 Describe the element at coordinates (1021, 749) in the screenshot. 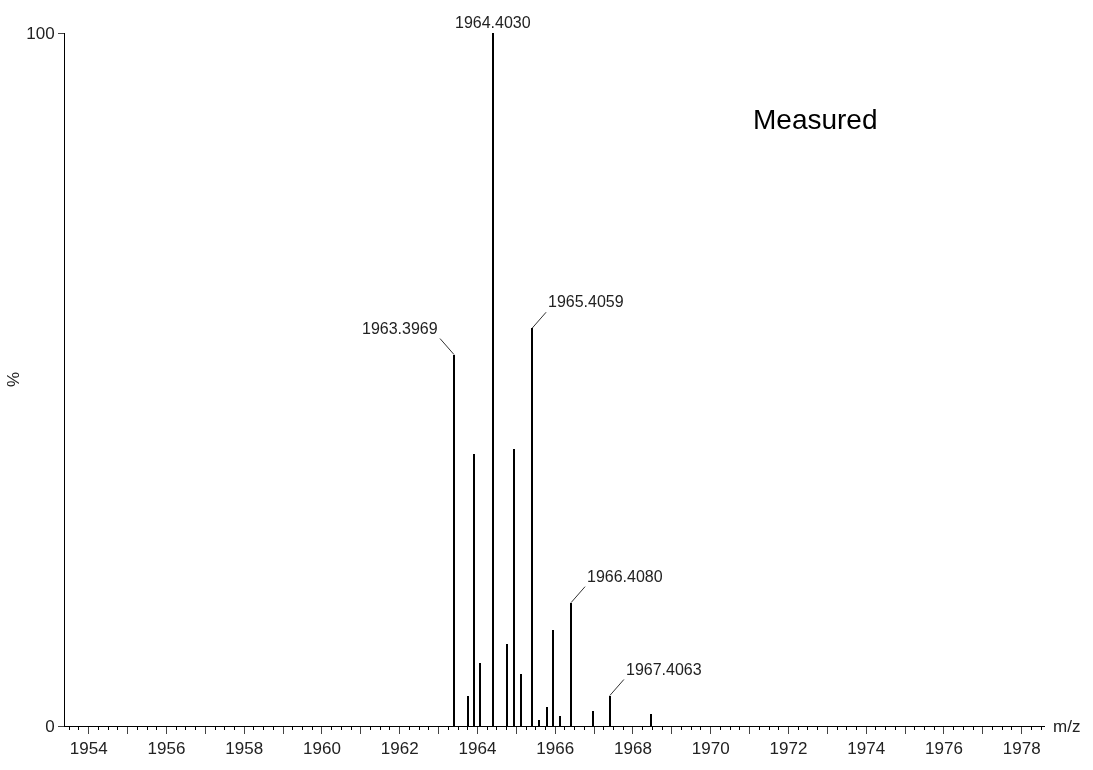

I see `x-tick-label: 1978` at that location.